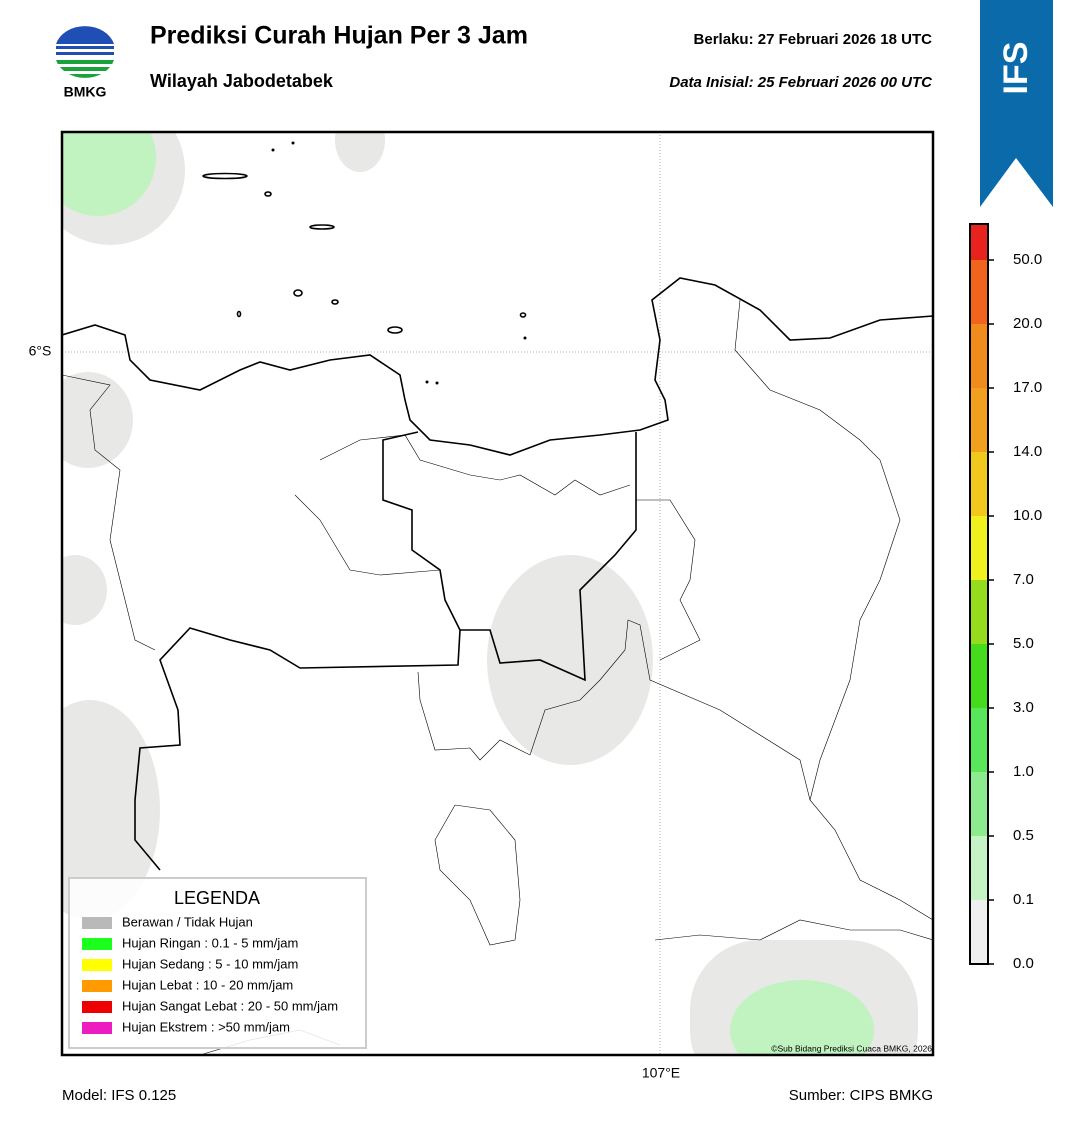  What do you see at coordinates (85, 92) in the screenshot?
I see `logo-text: BMKG` at bounding box center [85, 92].